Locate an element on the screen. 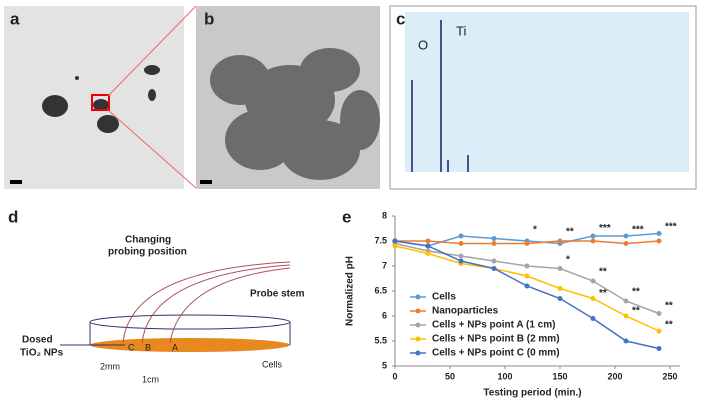 The height and width of the screenshot is (402, 704). y-axis-label: Normalized pH is located at coordinates (350, 291).